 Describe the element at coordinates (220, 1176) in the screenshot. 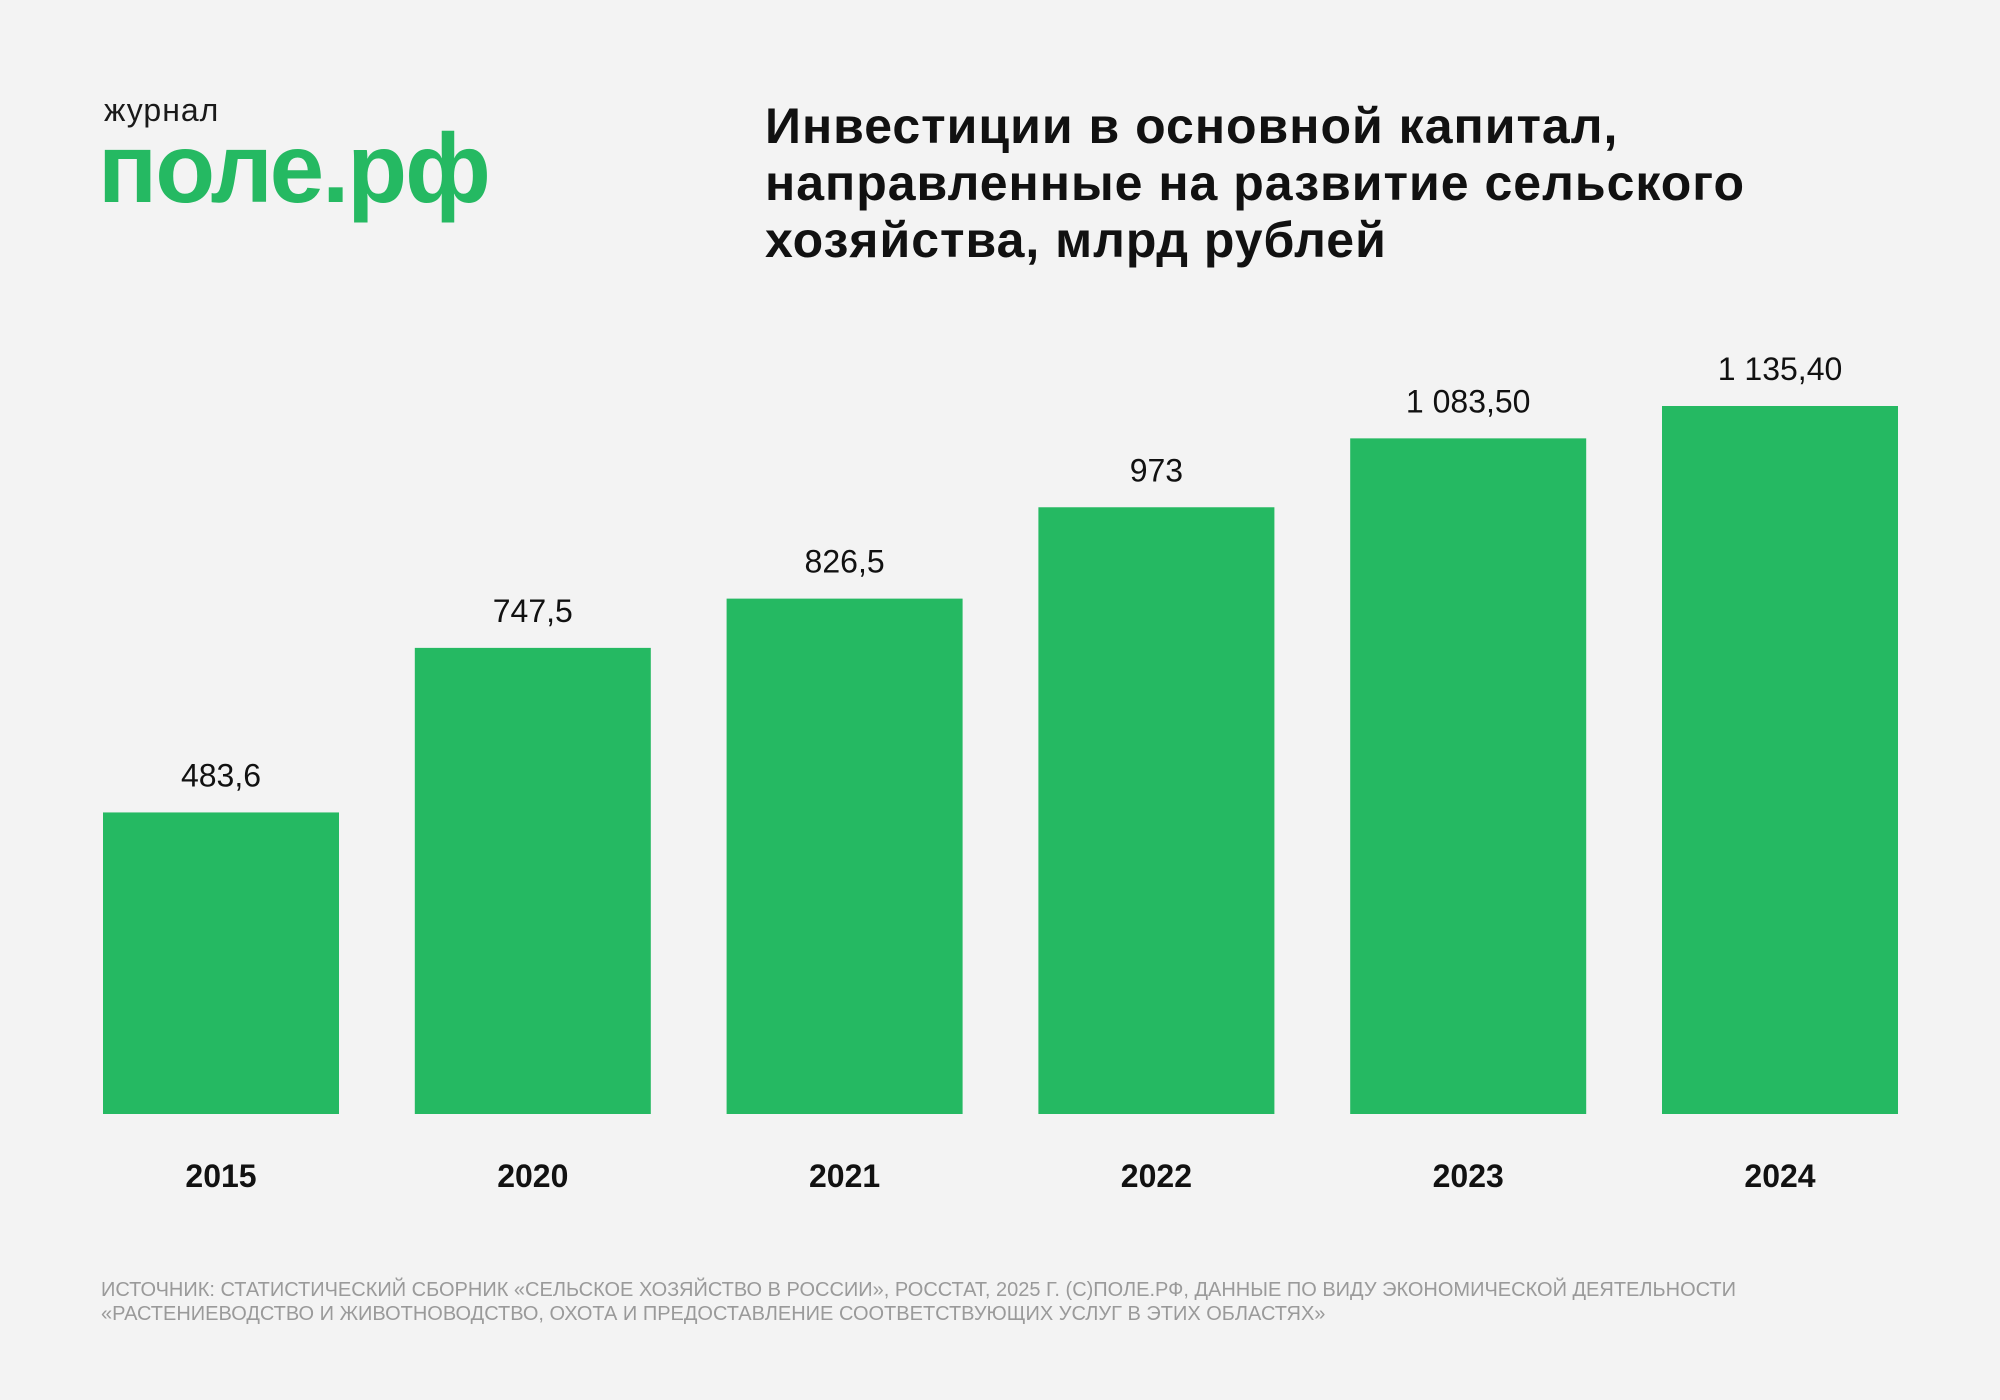

I see `x-tick-label: 2015` at that location.